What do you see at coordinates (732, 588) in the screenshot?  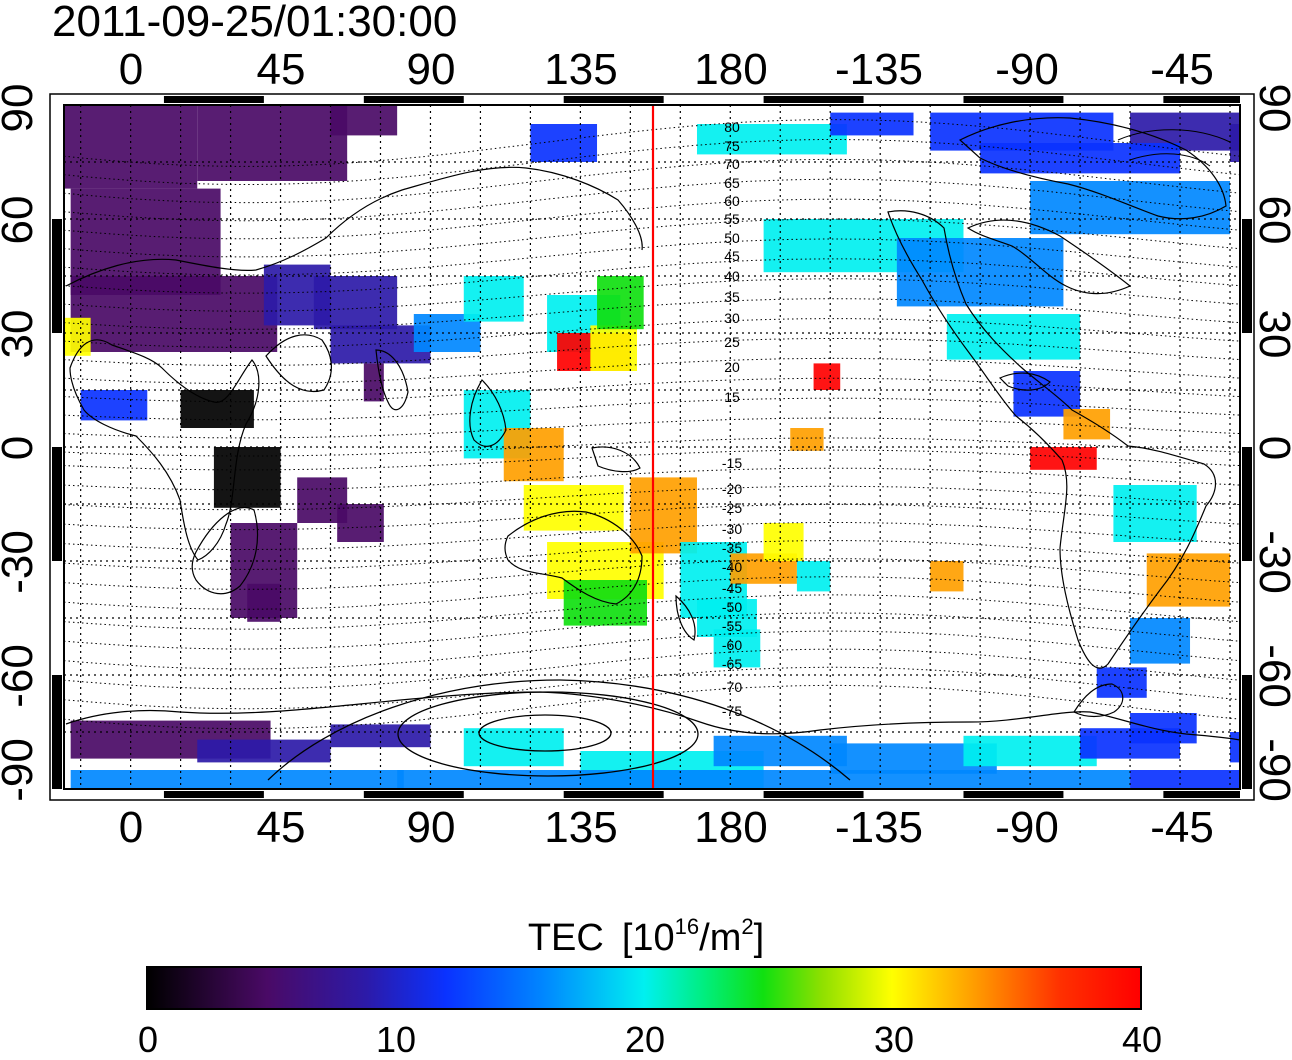 I see `contour-label: -45` at bounding box center [732, 588].